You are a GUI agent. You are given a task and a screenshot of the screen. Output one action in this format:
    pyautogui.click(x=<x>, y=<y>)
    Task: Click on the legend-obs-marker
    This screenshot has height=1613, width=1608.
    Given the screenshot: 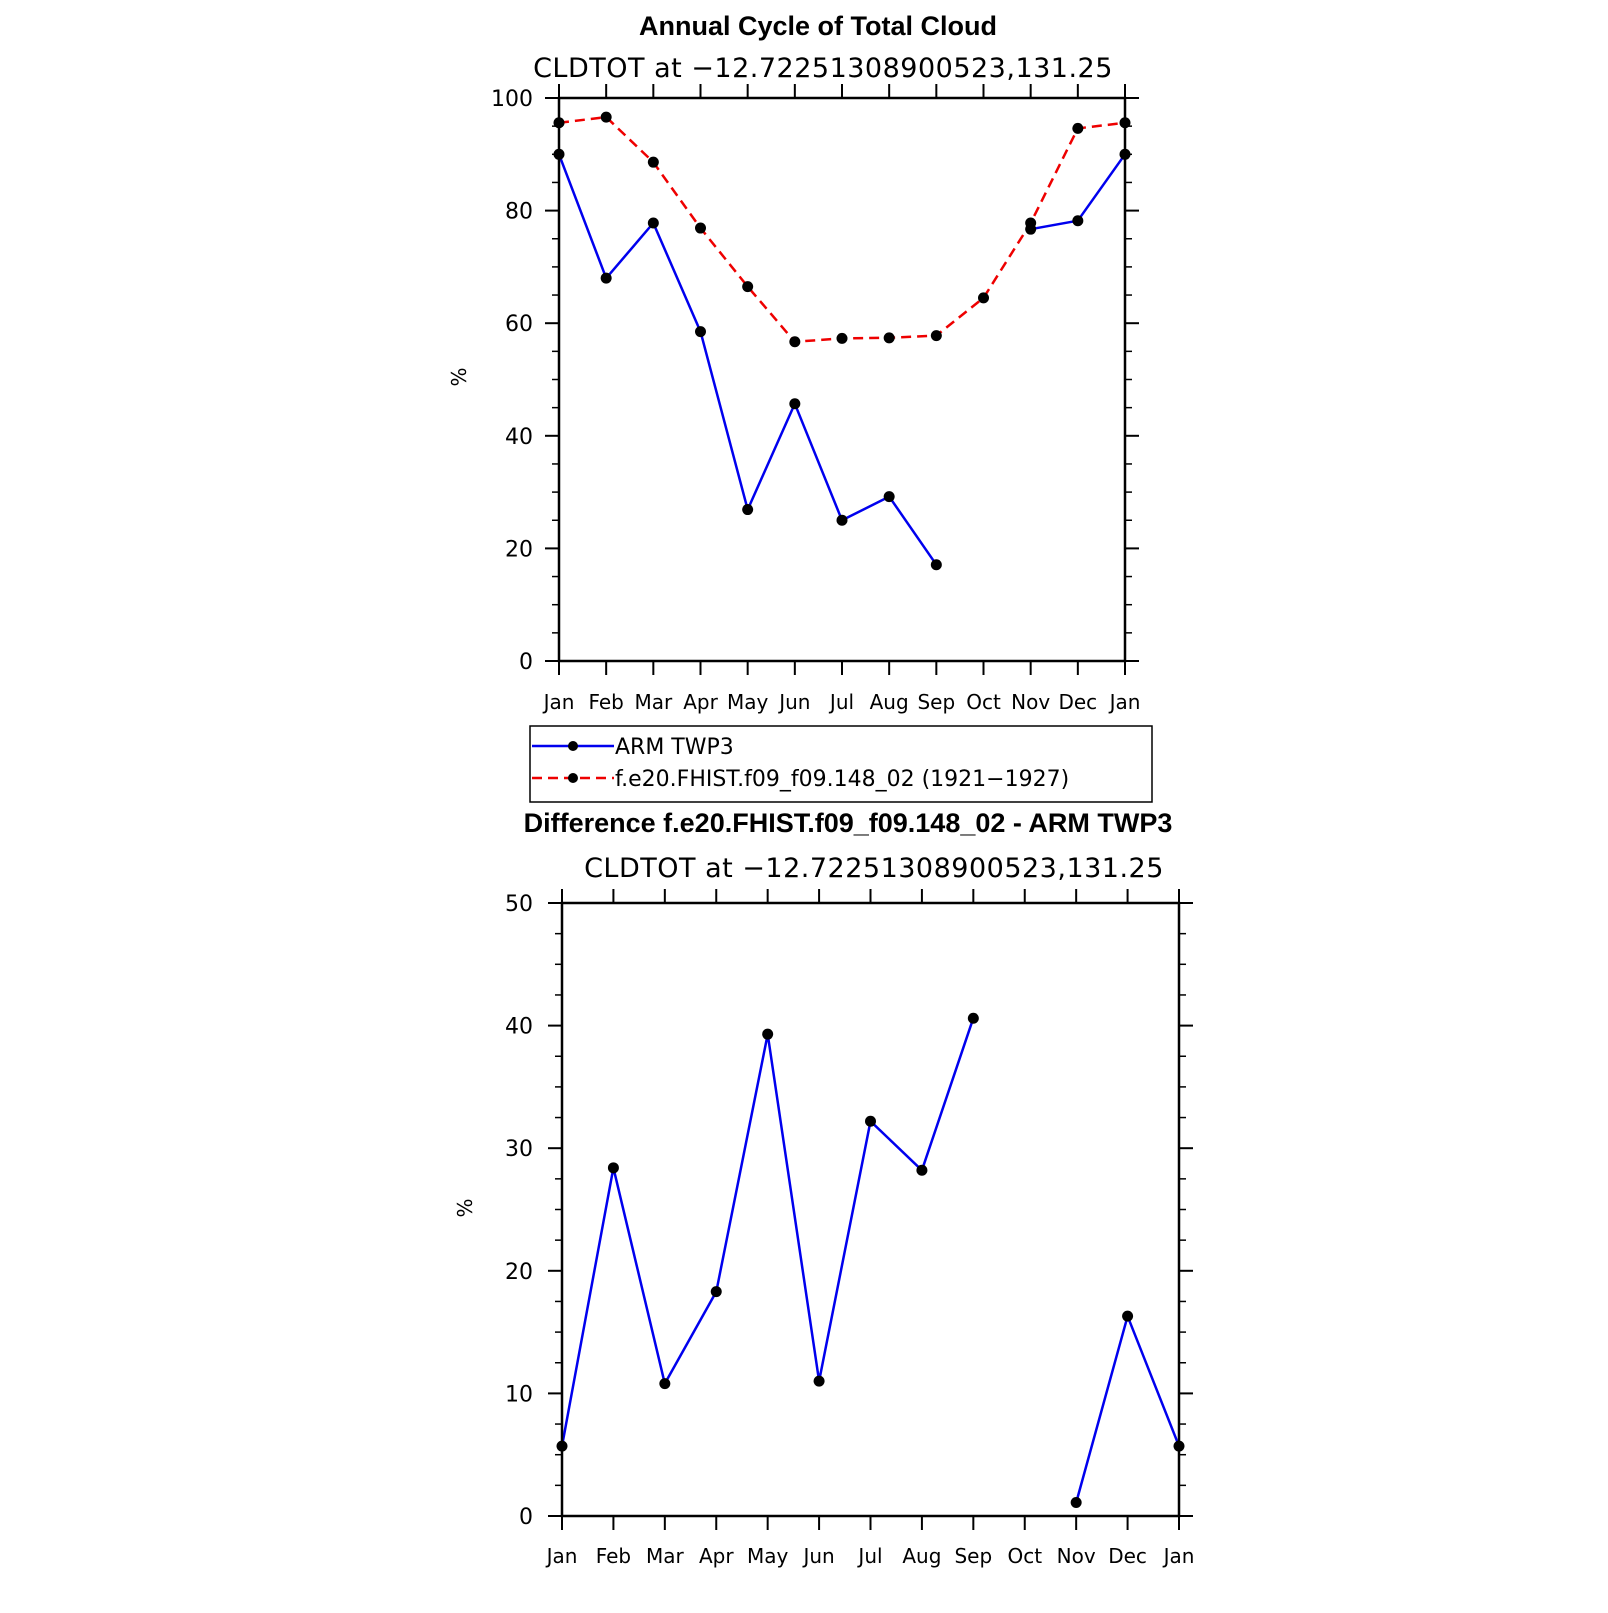 What is the action you would take?
    pyautogui.click(x=573, y=746)
    